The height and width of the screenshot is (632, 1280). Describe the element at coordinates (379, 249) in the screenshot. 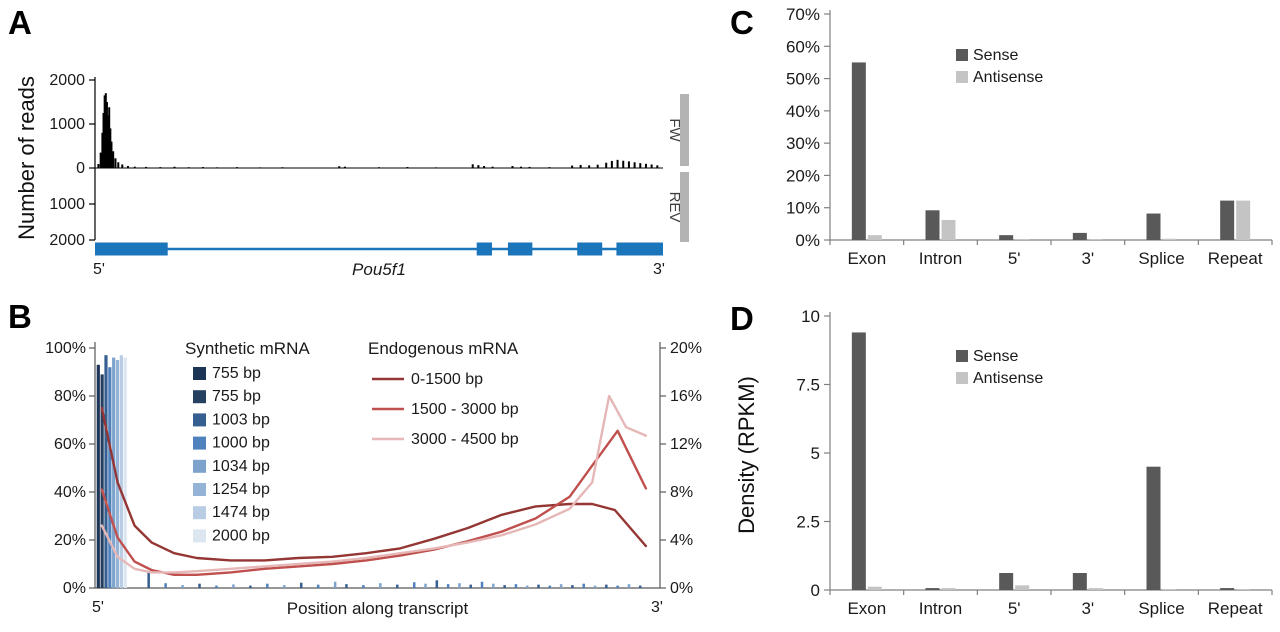

I see `gene-exons` at that location.